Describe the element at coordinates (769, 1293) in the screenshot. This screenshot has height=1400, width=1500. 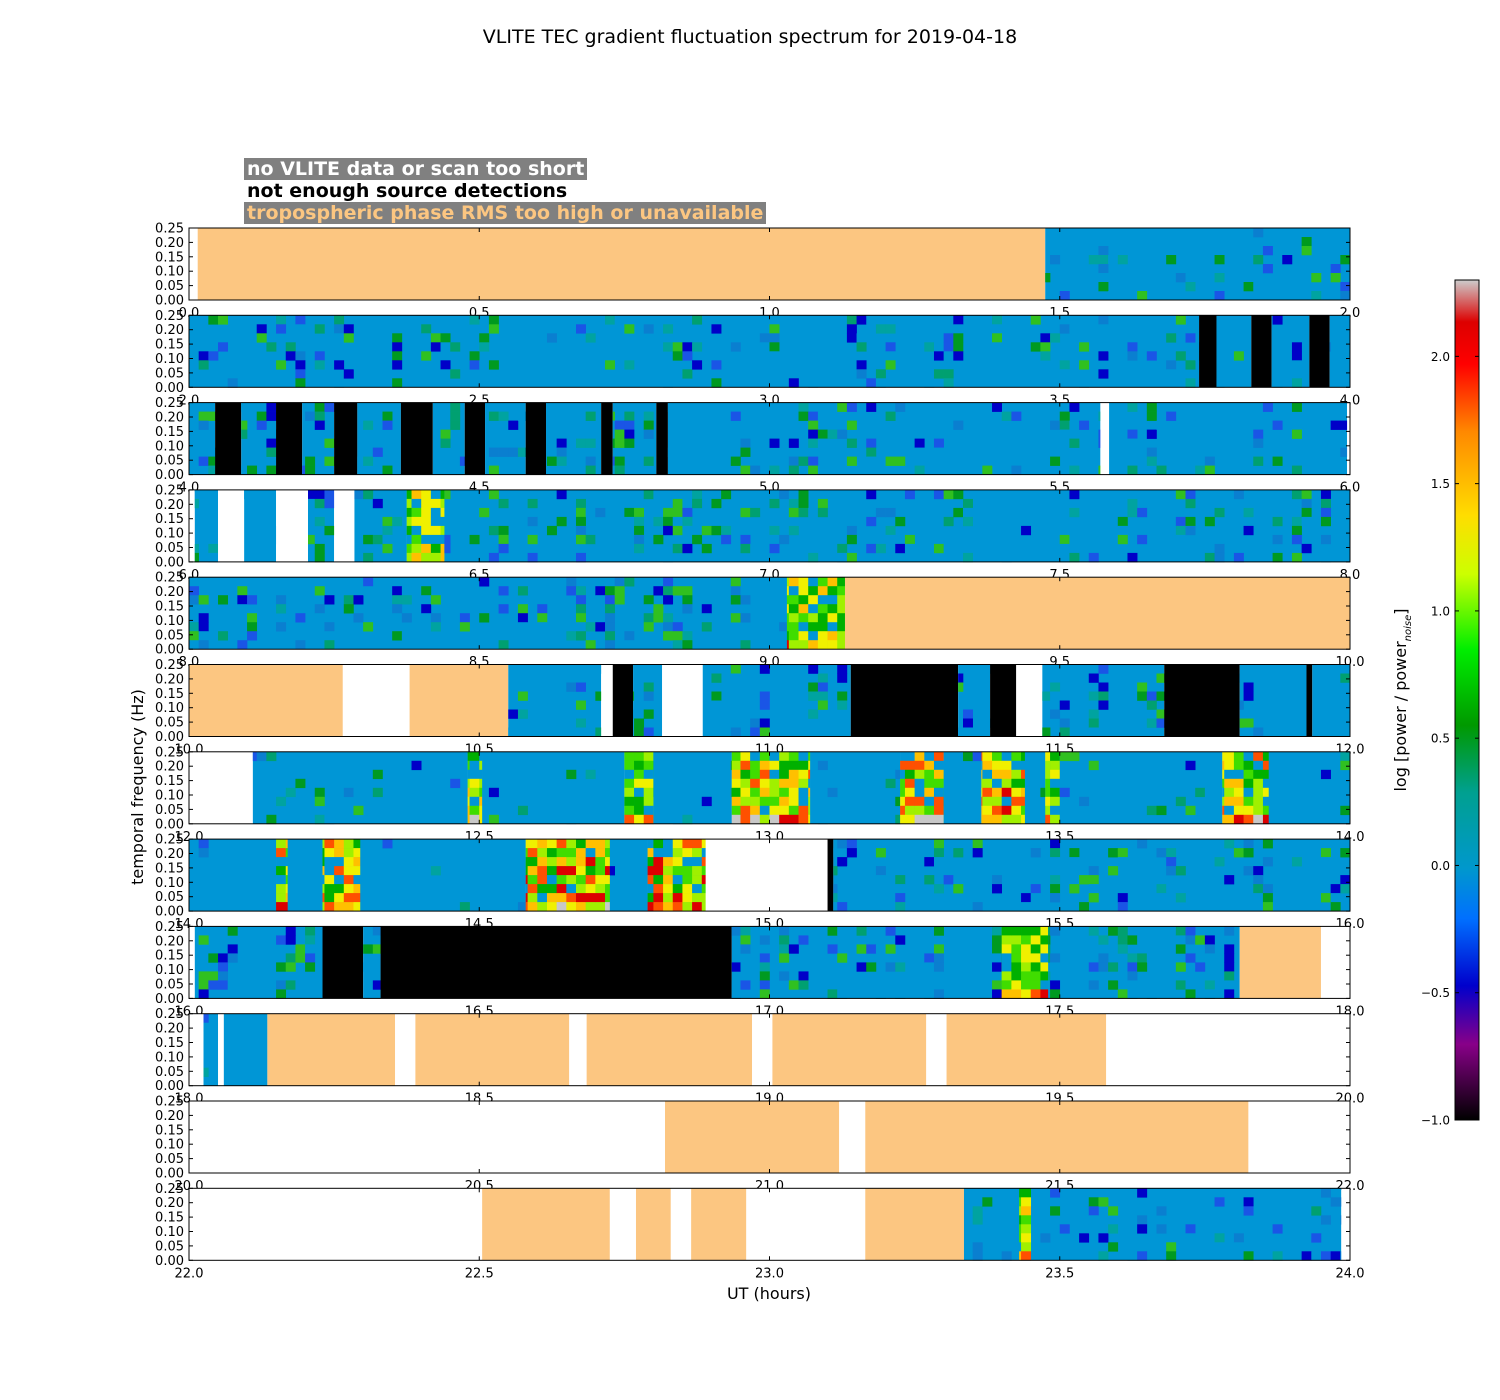
I see `x-axis-label: UT (hours)` at that location.